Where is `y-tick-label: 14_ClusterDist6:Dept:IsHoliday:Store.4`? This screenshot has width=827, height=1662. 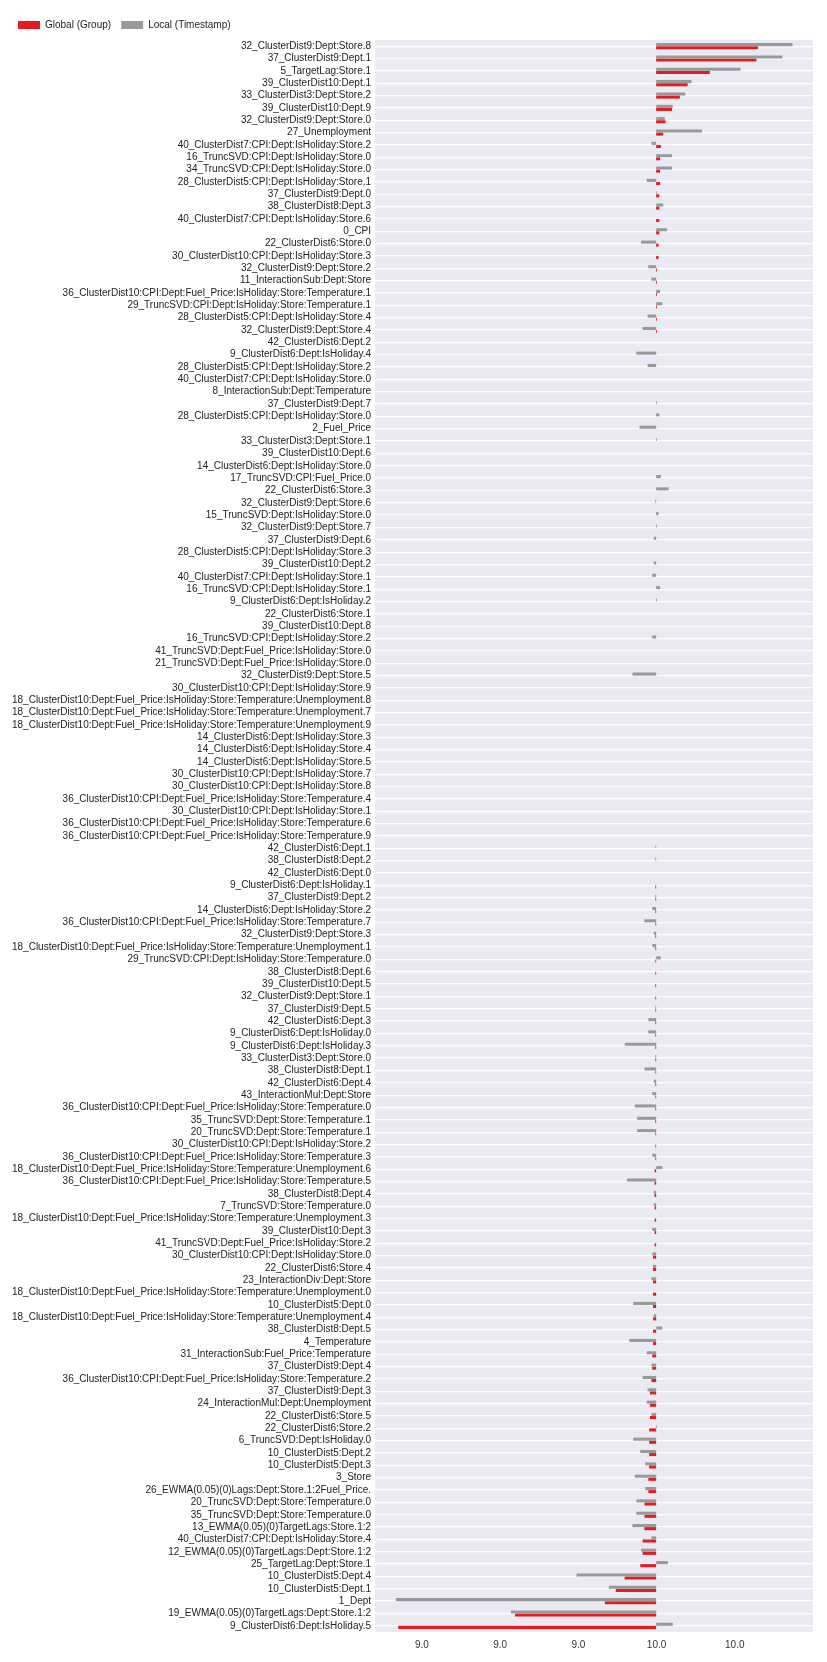
y-tick-label: 14_ClusterDist6:Dept:IsHoliday:Store.4 is located at coordinates (284, 749).